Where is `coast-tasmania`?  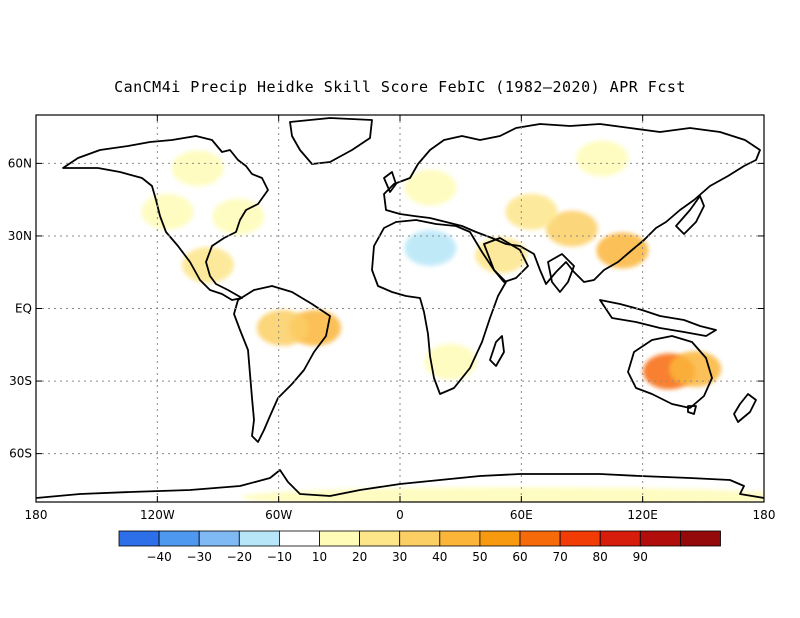
coast-tasmania is located at coordinates (692, 410).